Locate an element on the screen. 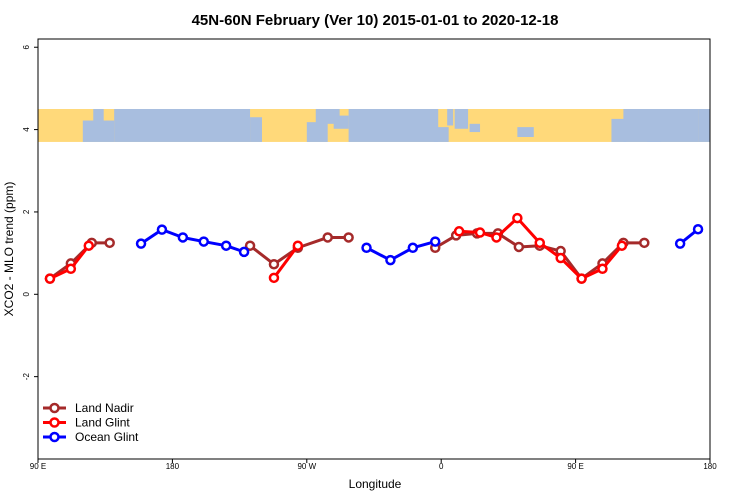  y-tick-label: -2 is located at coordinates (26, 377).